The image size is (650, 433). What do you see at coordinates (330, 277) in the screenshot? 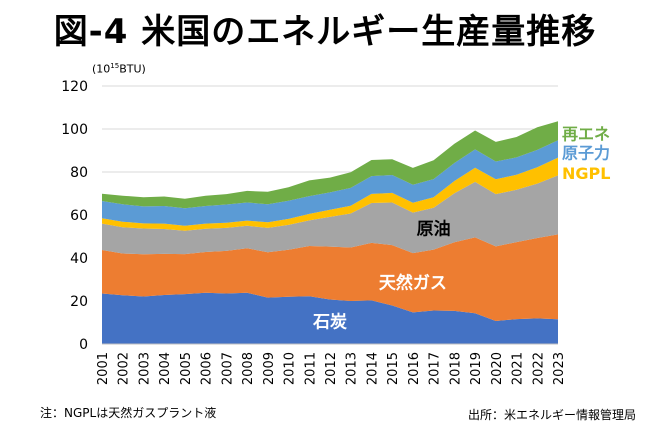
I see `series-area-天然ガス` at bounding box center [330, 277].